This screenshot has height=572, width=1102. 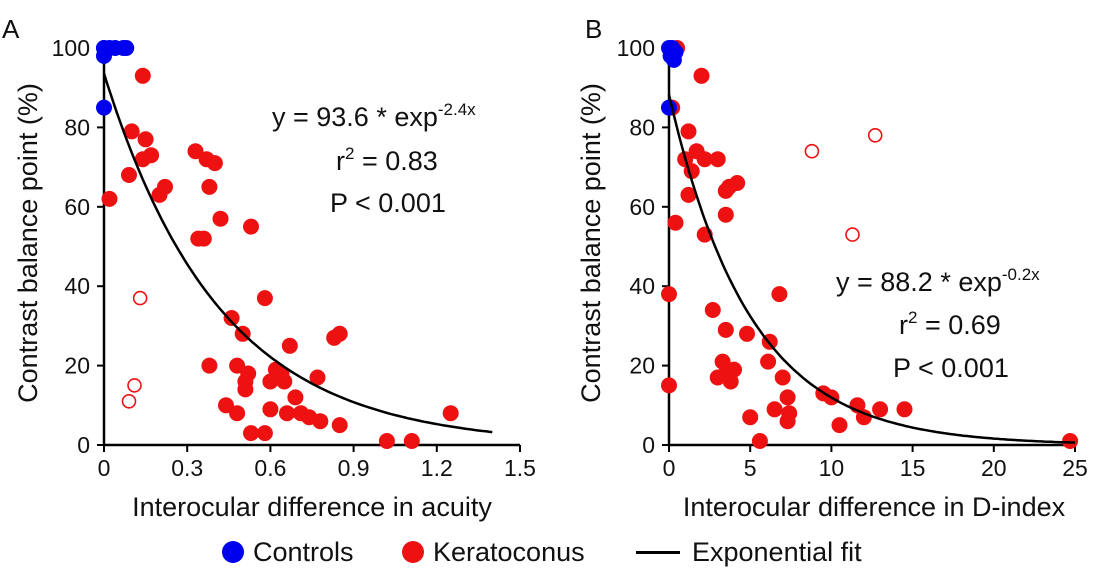 I want to click on x-tick-label: 0.9, so click(x=354, y=468).